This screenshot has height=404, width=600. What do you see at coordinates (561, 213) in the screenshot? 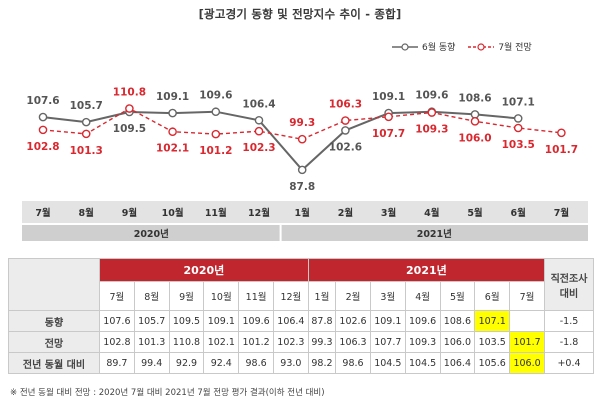
I see `x-tick-label: 7월` at bounding box center [561, 213].